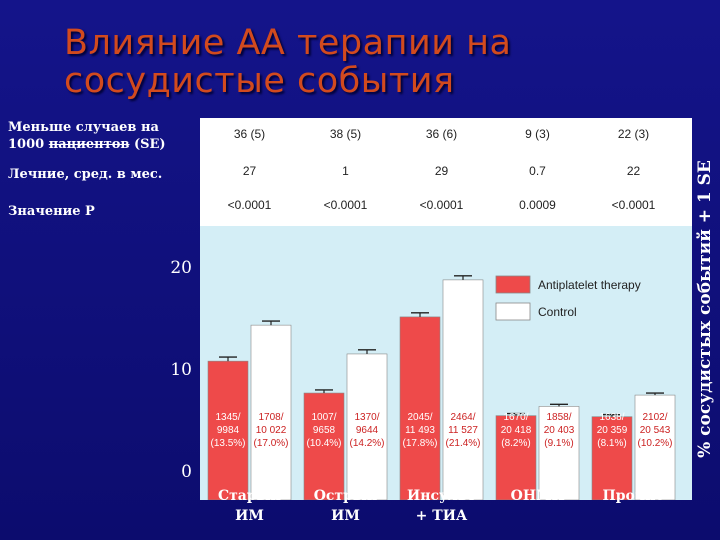  What do you see at coordinates (250, 171) in the screenshot?
I see `table-months-cell: 27` at bounding box center [250, 171].